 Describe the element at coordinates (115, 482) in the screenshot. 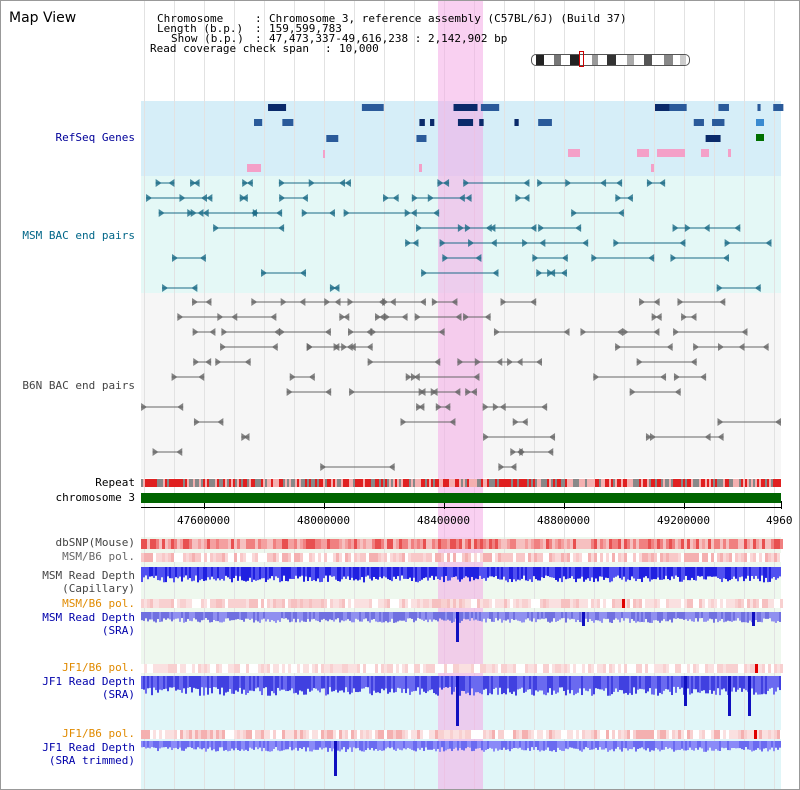

I see `repeat-track-label: Repeat` at that location.